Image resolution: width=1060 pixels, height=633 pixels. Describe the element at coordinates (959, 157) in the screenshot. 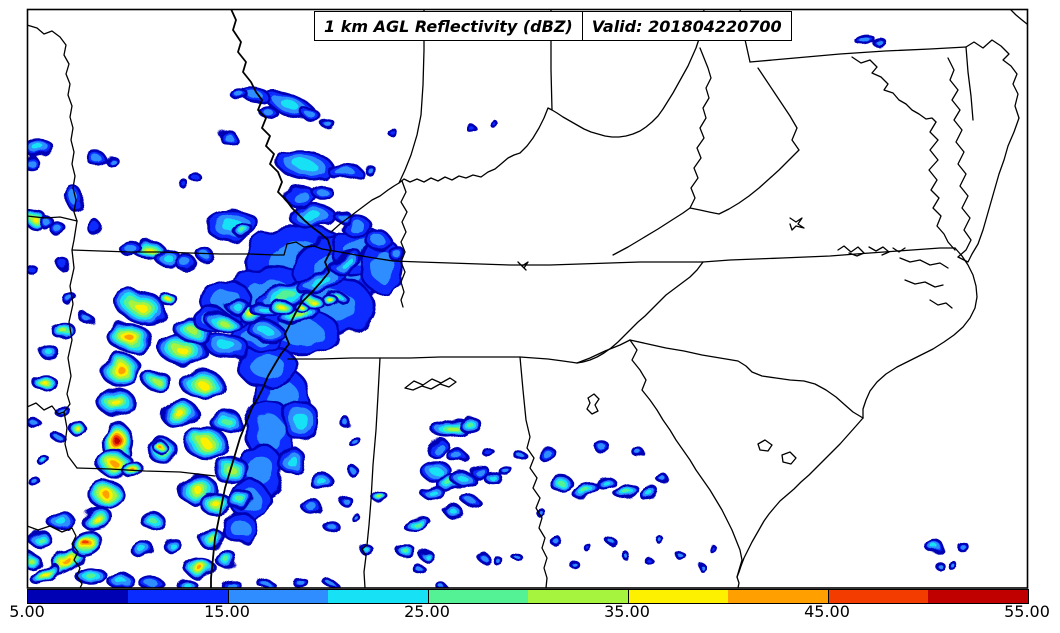

I see `chesapeake-bay-east` at that location.